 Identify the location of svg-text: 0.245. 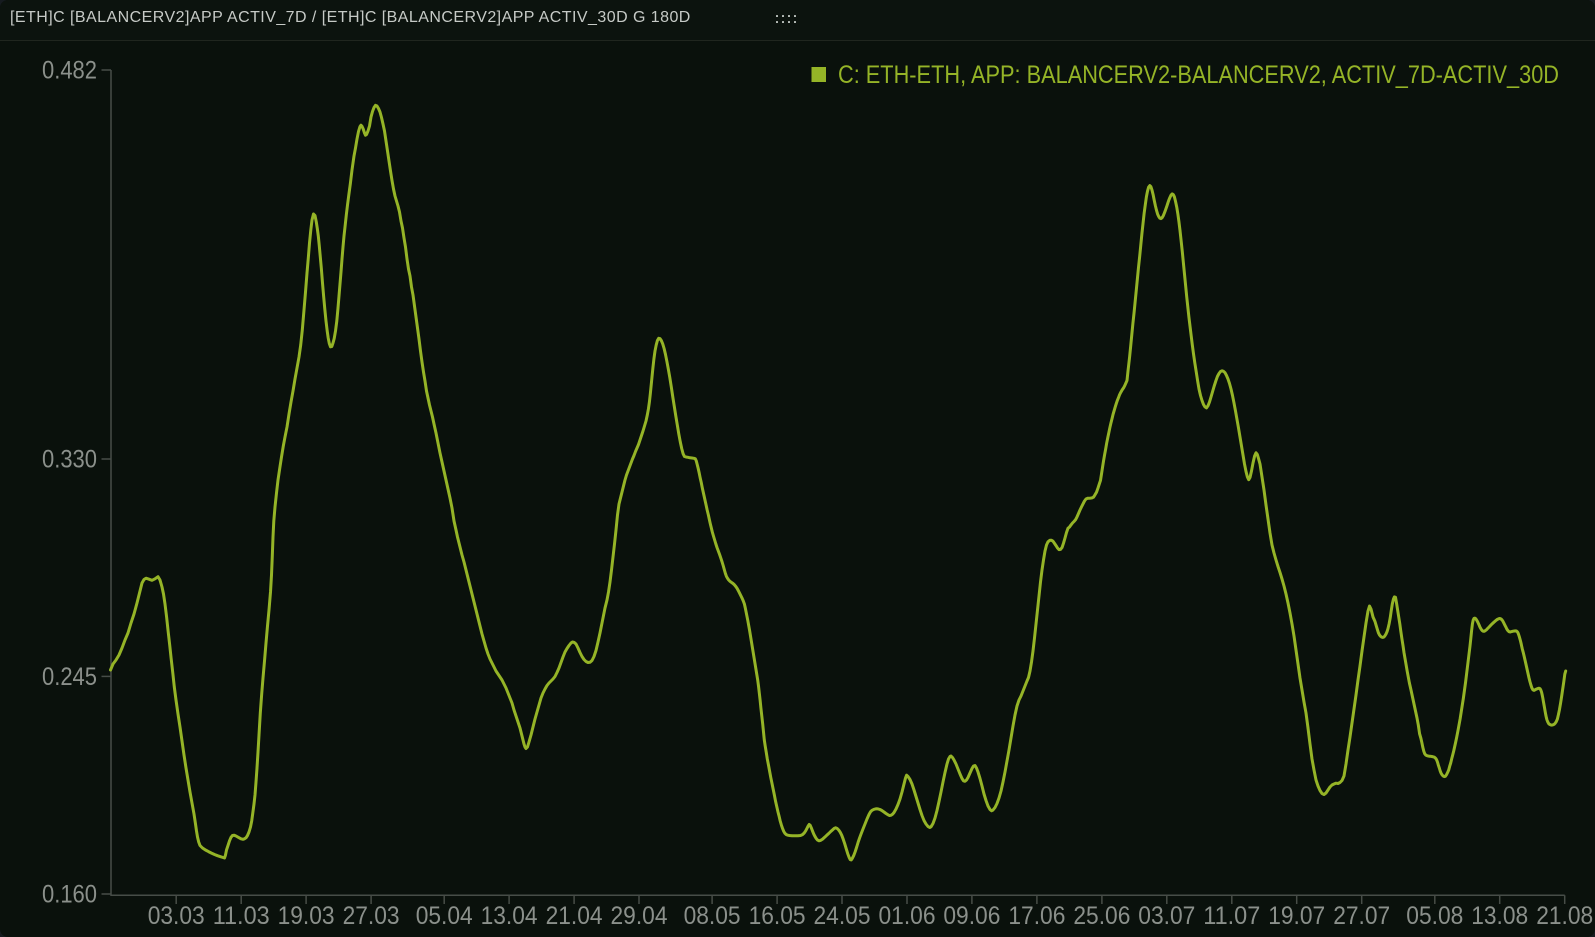
(69, 677).